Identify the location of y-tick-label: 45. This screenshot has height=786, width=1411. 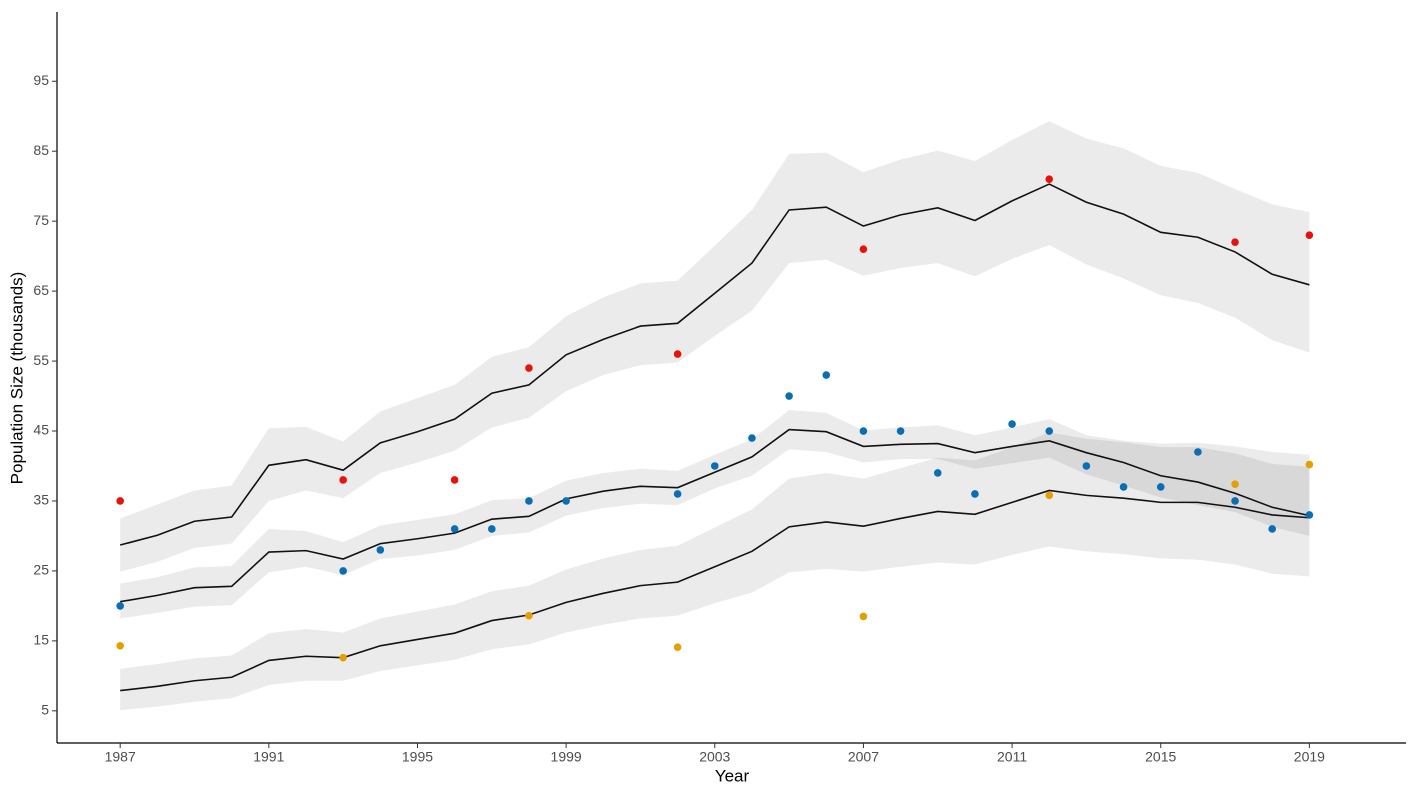
(41, 430).